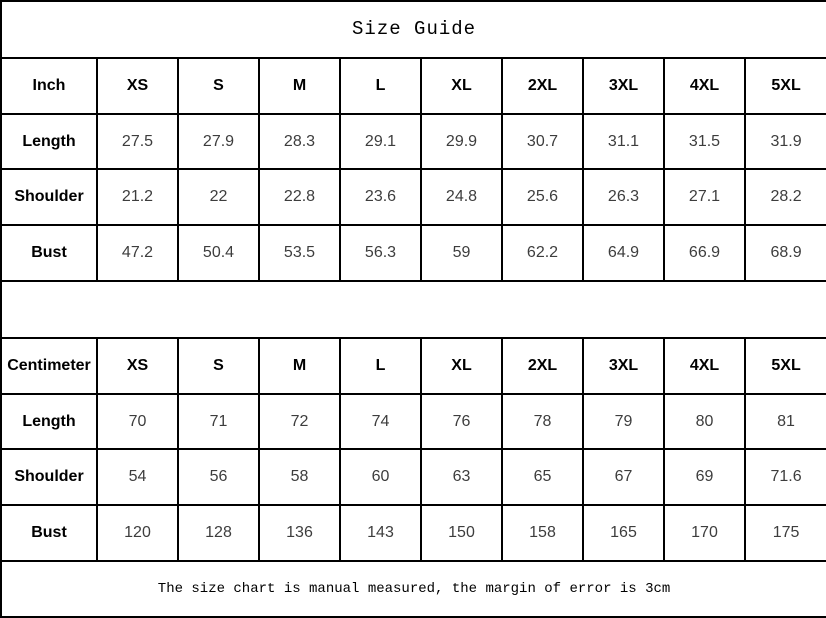 The width and height of the screenshot is (826, 618). Describe the element at coordinates (623, 421) in the screenshot. I see `cm-length-value: 79` at that location.